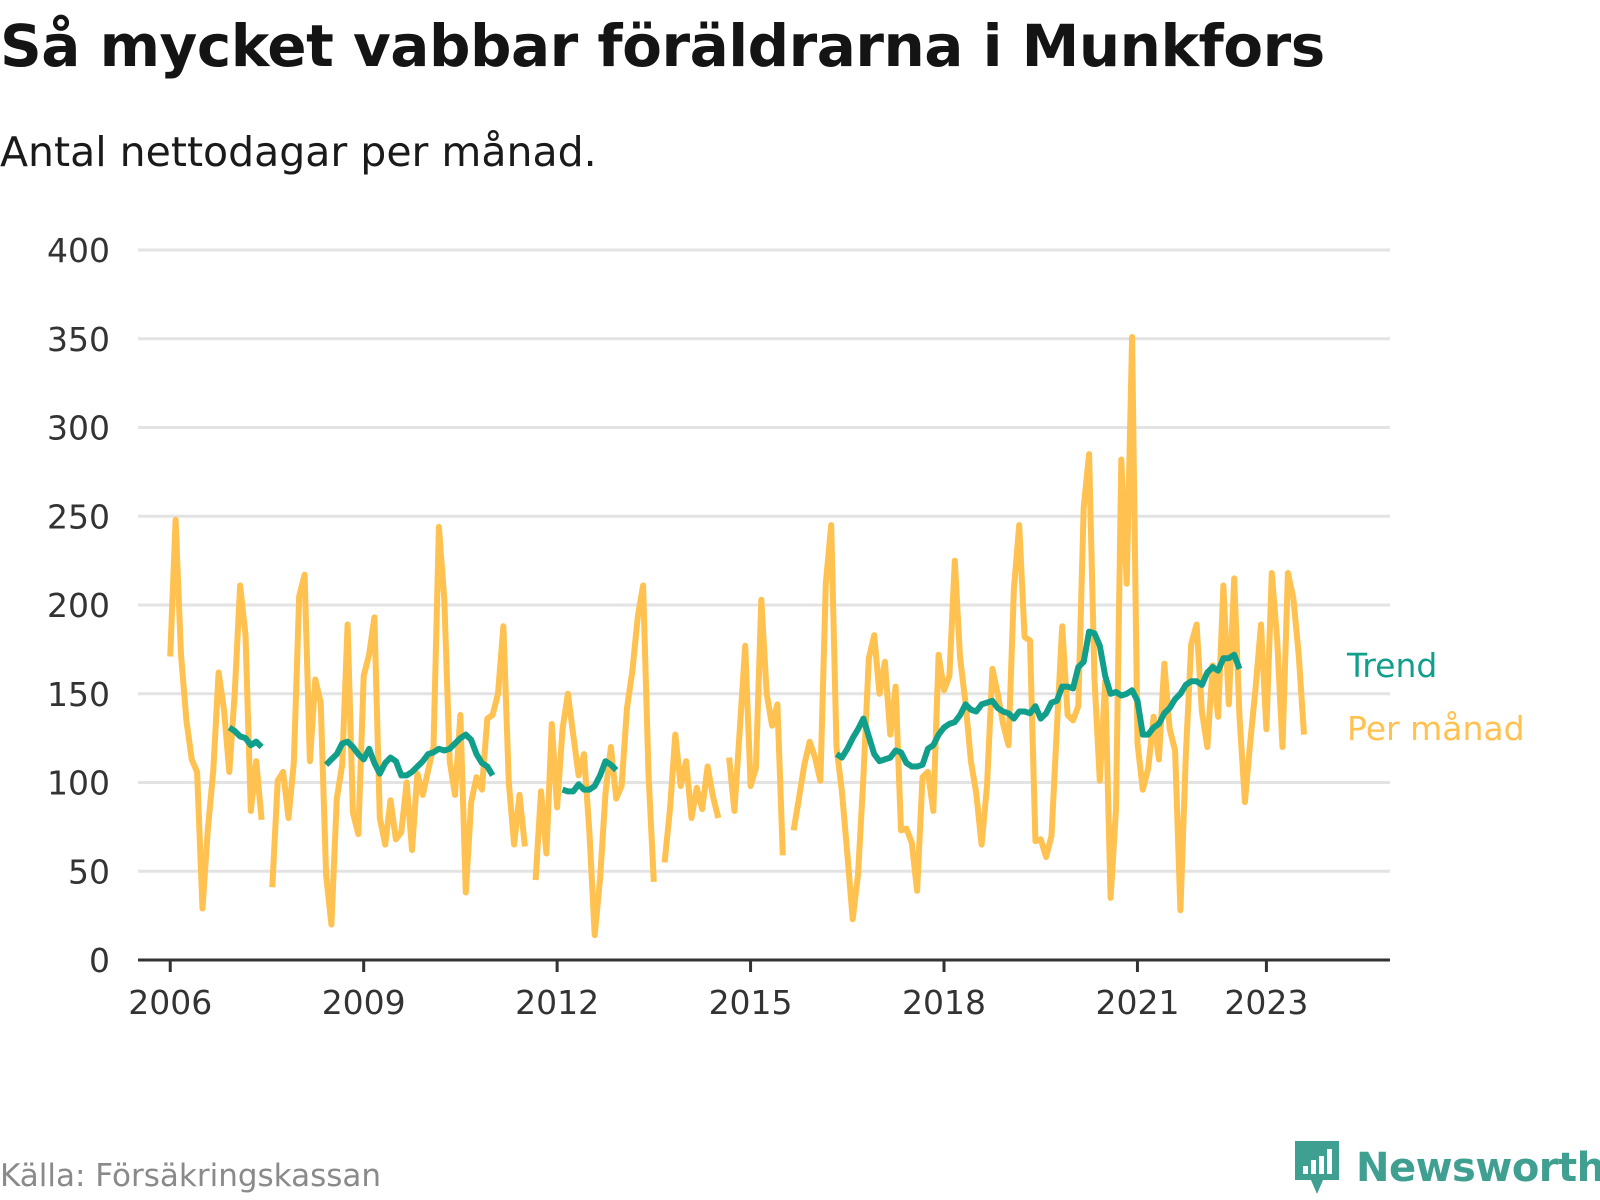 The width and height of the screenshot is (1600, 1200). Describe the element at coordinates (298, 152) in the screenshot. I see `chart-subtitle: Antal nettodagar per månad.` at that location.